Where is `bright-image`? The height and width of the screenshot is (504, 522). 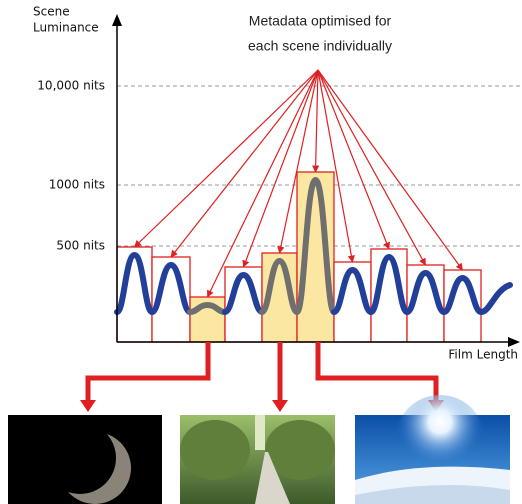 bright-image is located at coordinates (432, 449).